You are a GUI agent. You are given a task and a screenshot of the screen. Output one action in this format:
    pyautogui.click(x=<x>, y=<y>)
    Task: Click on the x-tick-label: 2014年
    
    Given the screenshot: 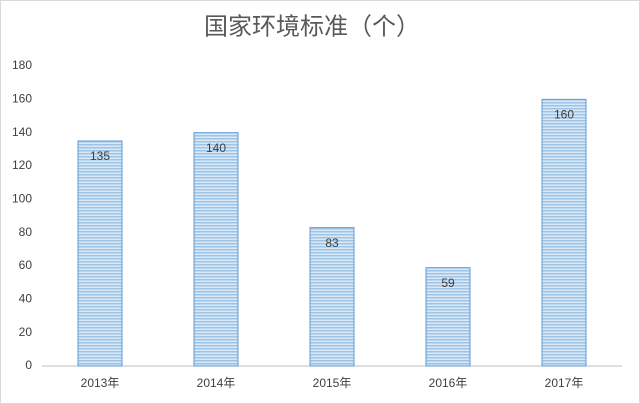 What is the action you would take?
    pyautogui.click(x=216, y=383)
    